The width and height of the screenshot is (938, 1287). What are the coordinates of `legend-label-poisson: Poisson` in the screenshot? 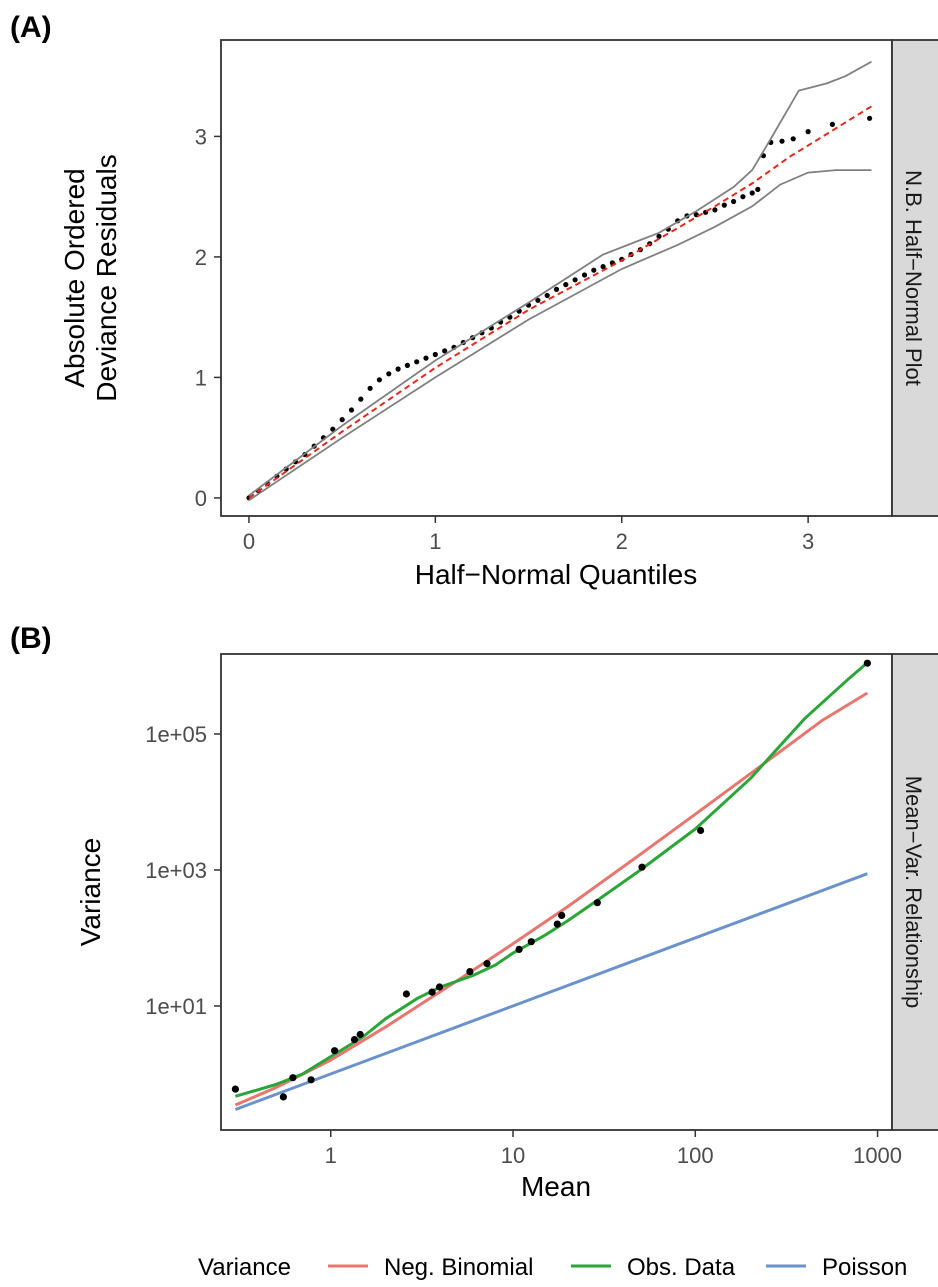 It's located at (864, 1267).